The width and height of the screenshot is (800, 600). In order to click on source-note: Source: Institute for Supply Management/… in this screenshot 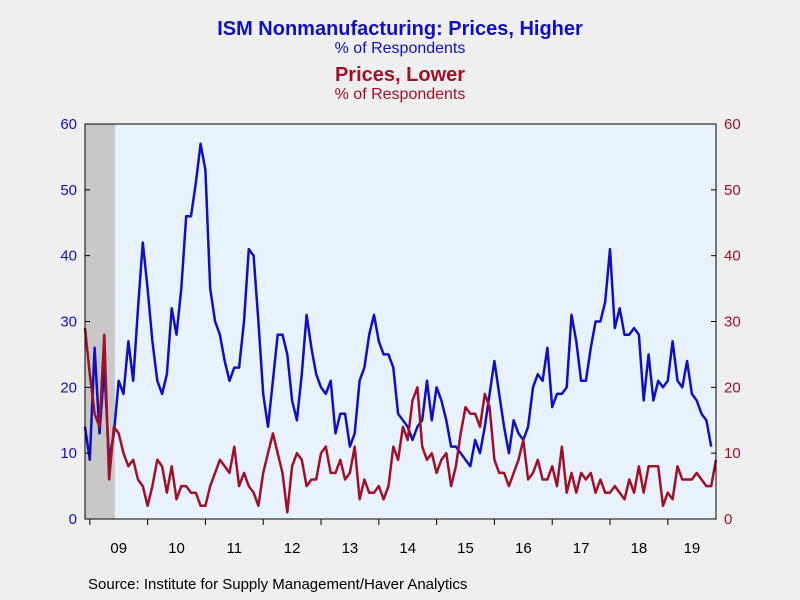, I will do `click(278, 584)`.